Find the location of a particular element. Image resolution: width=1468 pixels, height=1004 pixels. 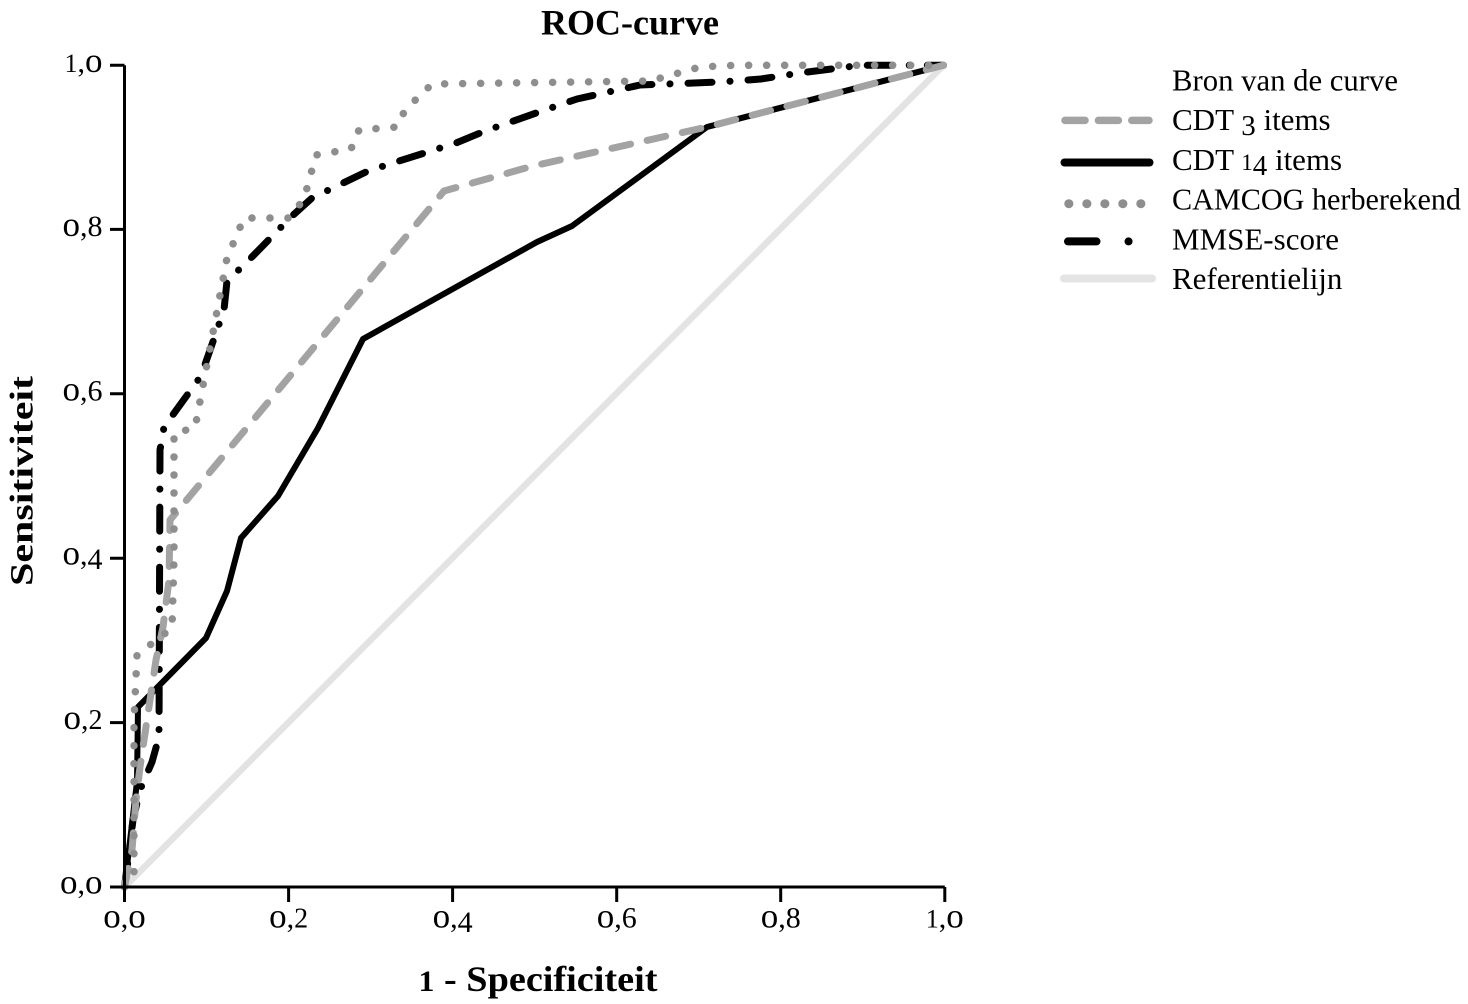

svg-text: 1 - Specificiteit is located at coordinates (538, 979).